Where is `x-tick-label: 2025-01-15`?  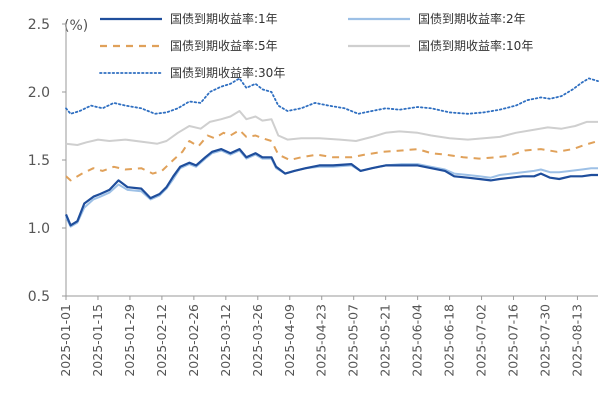 x-tick-label: 2025-01-15 is located at coordinates (97, 340).